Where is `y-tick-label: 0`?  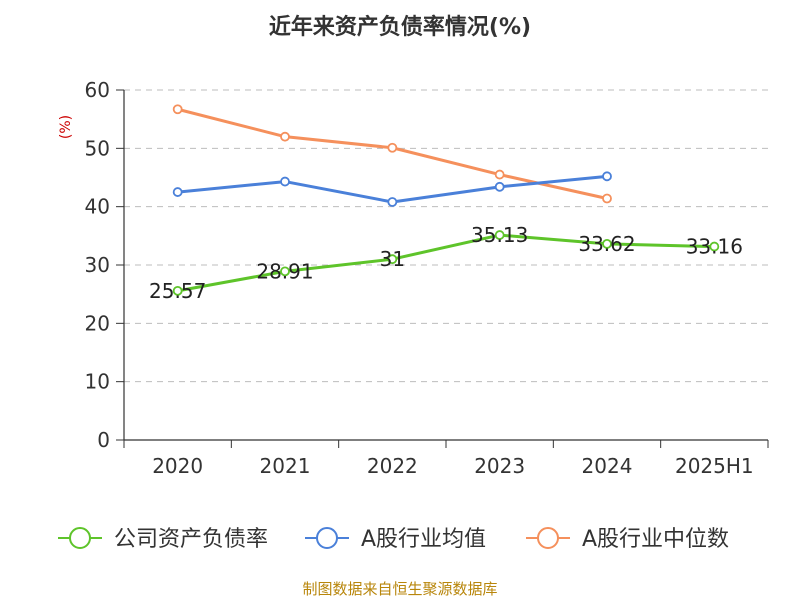
y-tick-label: 0 is located at coordinates (103, 440).